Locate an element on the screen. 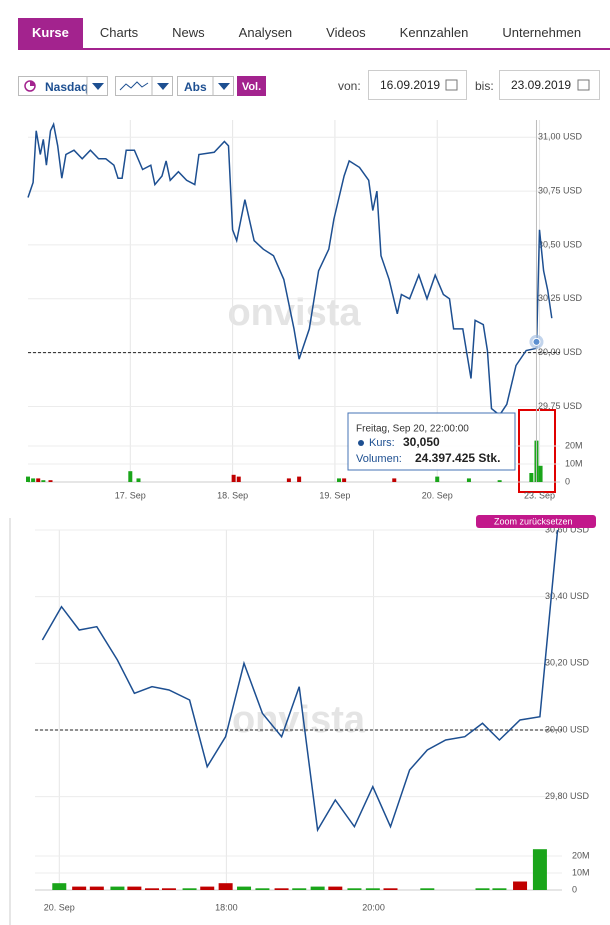 The height and width of the screenshot is (925, 610). marker is located at coordinates (536, 341).